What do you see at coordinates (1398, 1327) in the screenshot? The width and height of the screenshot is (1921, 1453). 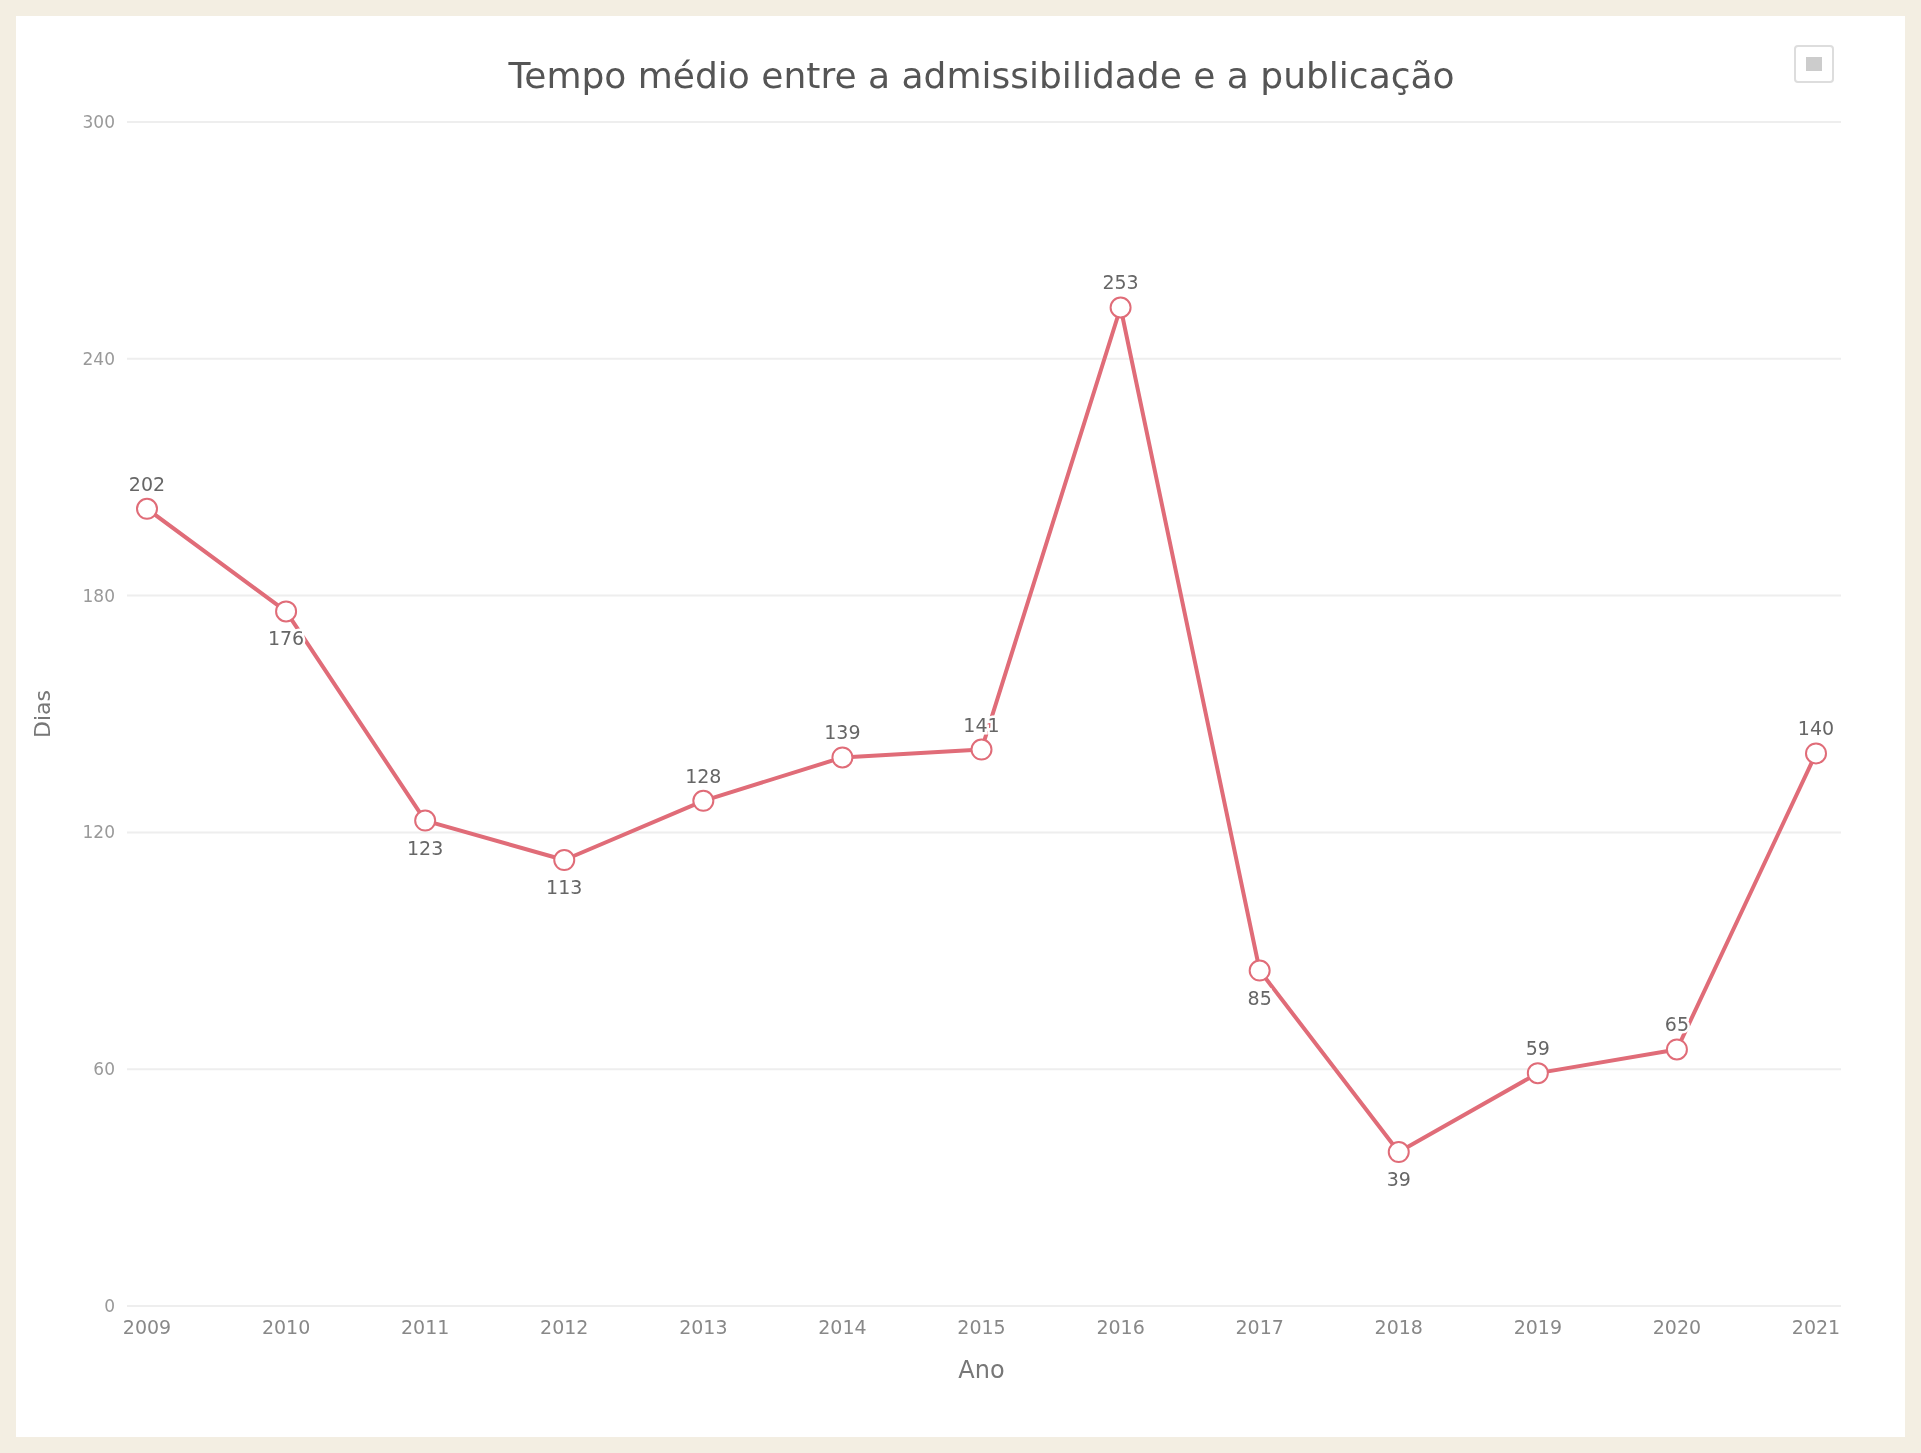 I see `x-tick-label: 2018` at bounding box center [1398, 1327].